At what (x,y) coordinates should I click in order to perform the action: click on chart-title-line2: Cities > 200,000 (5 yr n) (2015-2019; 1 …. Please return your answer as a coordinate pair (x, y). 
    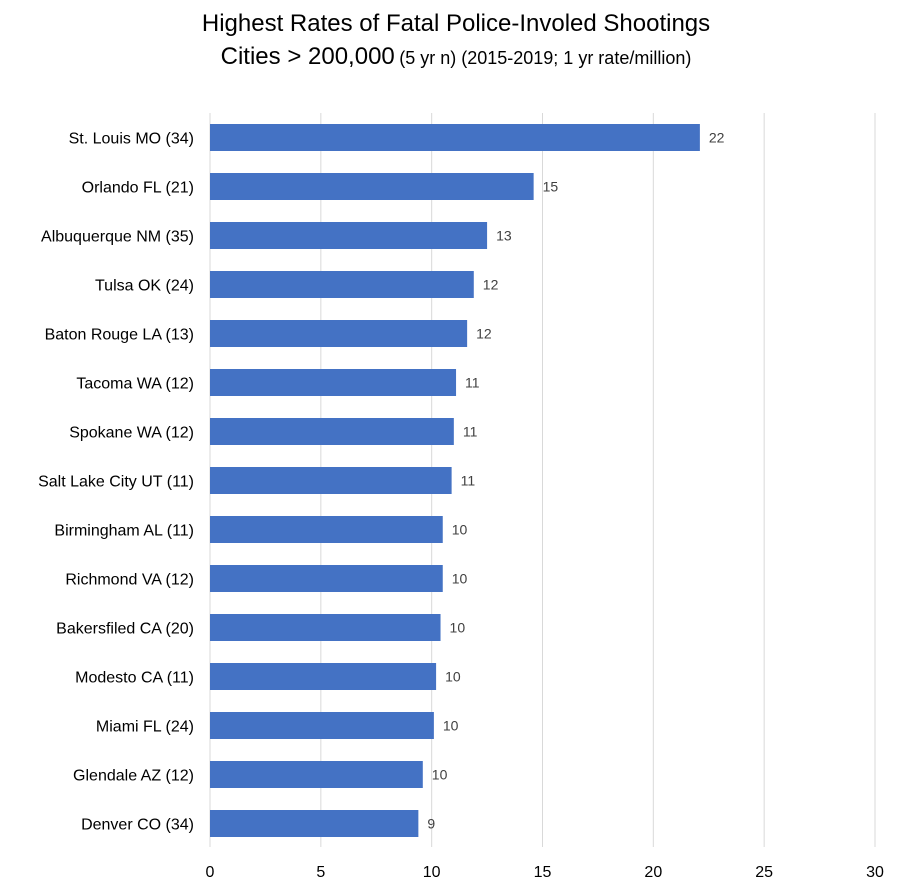
    Looking at the image, I should click on (456, 58).